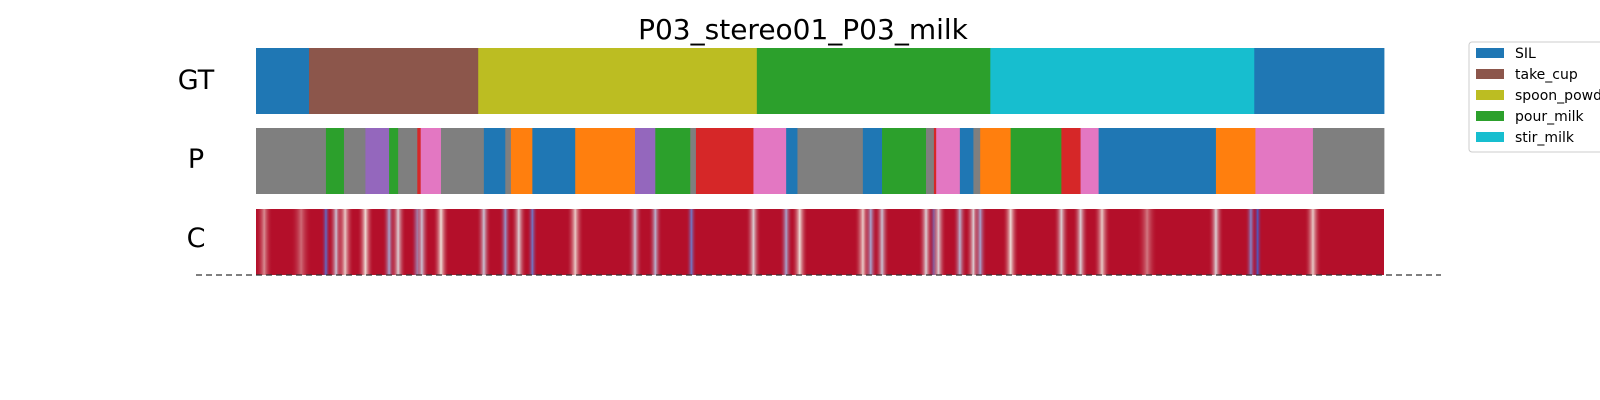 This screenshot has height=400, width=1600. I want to click on legend-label-4: stir_milk, so click(1545, 138).